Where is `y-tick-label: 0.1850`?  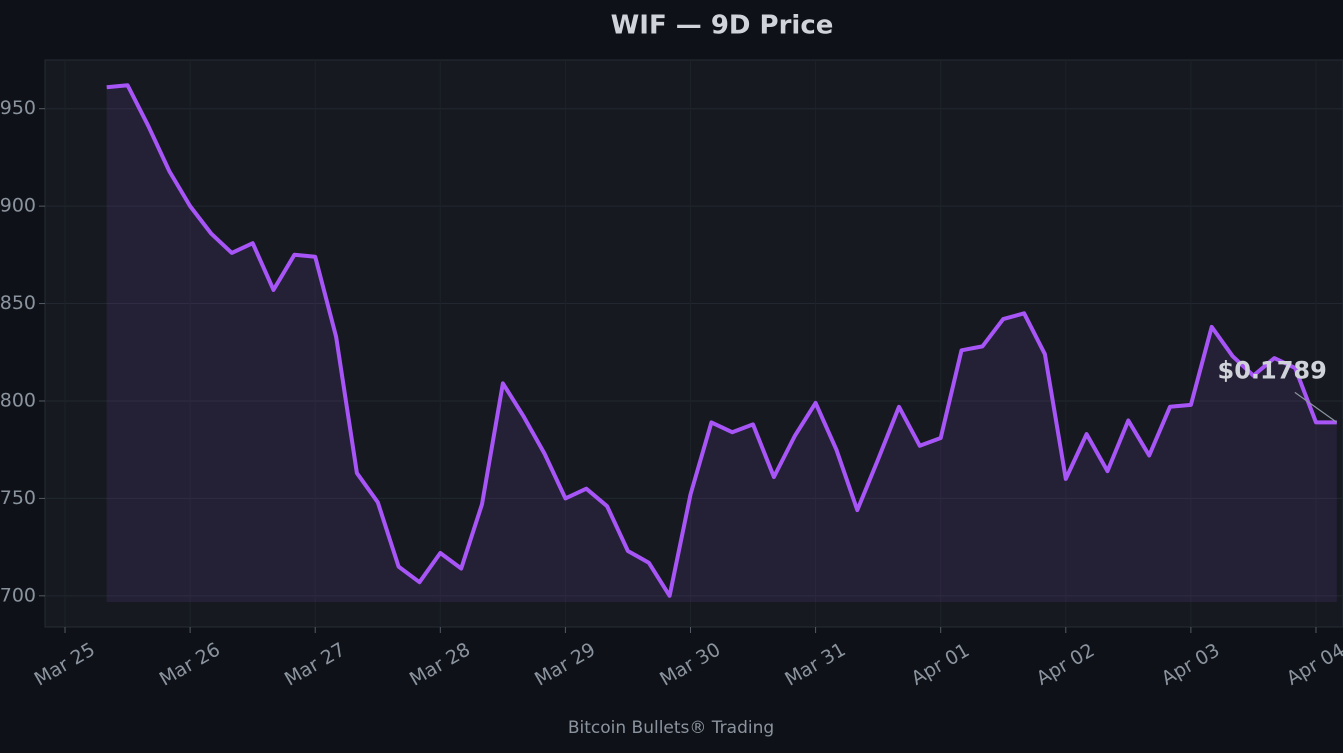 y-tick-label: 0.1850 is located at coordinates (18, 303).